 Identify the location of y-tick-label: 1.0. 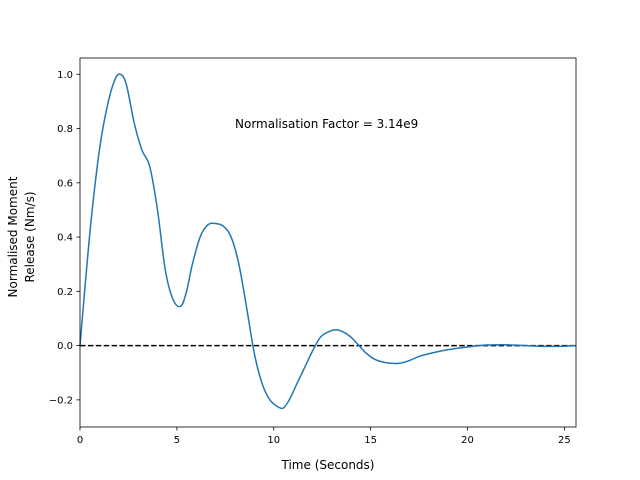
(65, 75).